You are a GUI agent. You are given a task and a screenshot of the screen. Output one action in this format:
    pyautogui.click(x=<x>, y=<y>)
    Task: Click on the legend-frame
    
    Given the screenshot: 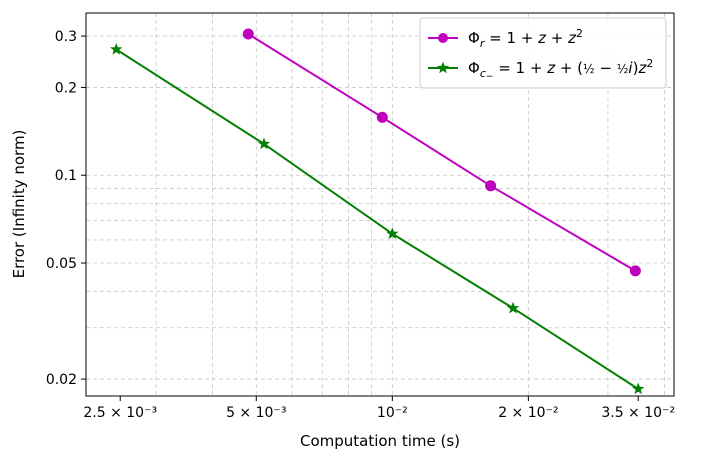 What is the action you would take?
    pyautogui.click(x=543, y=53)
    